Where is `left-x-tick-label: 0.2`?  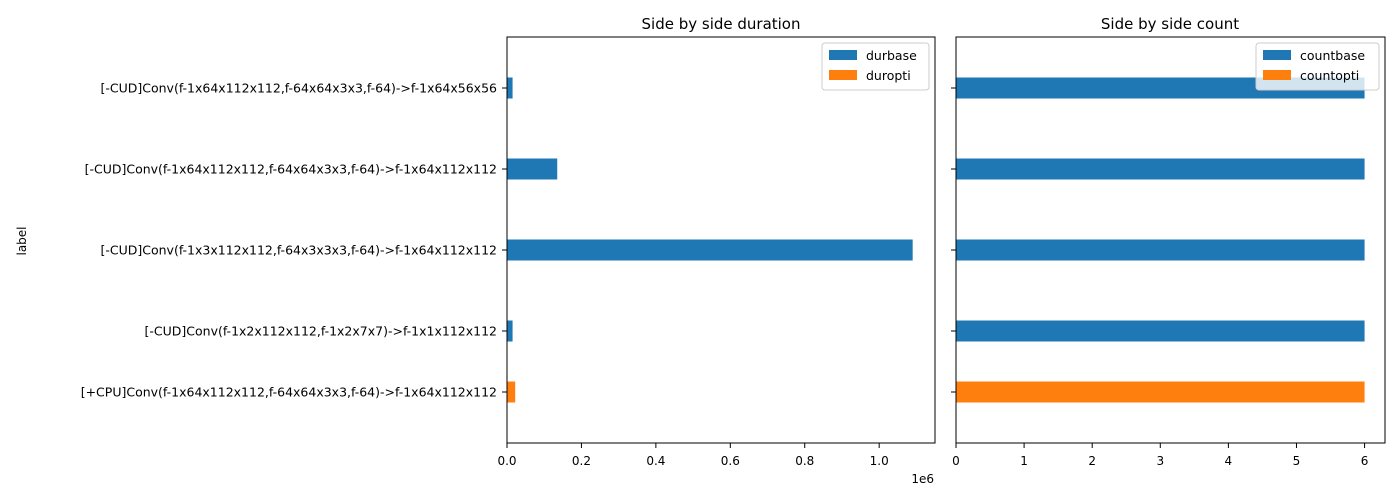 left-x-tick-label: 0.2 is located at coordinates (581, 461).